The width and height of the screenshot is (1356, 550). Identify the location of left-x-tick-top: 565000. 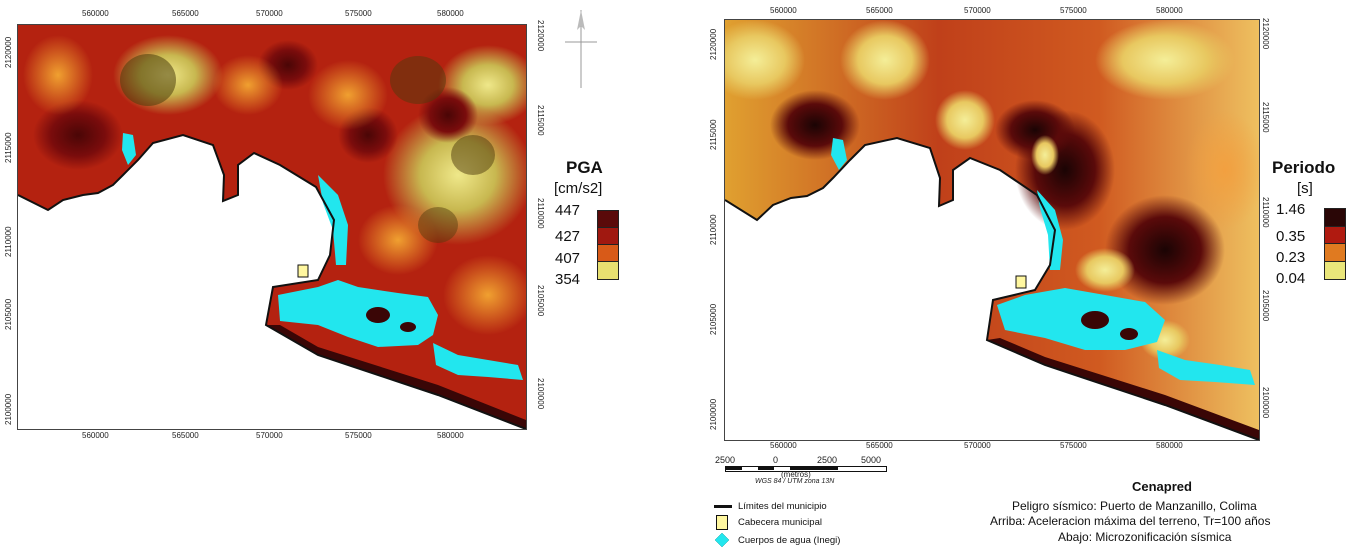
(185, 13).